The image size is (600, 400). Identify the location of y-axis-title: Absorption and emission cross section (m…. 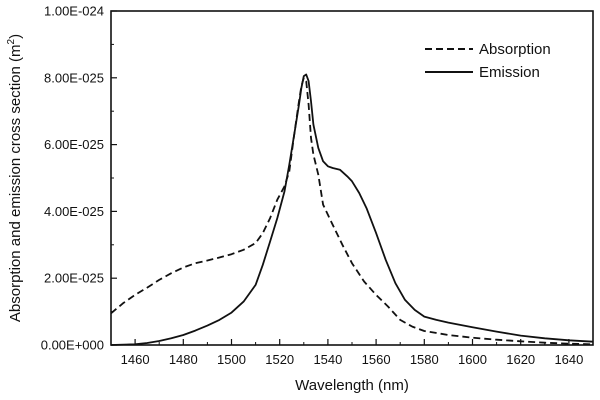
(15, 178).